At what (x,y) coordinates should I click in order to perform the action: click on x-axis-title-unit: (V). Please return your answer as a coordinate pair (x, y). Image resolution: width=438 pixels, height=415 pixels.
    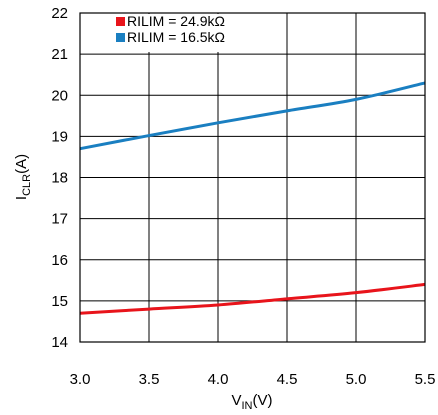
    Looking at the image, I should click on (263, 400).